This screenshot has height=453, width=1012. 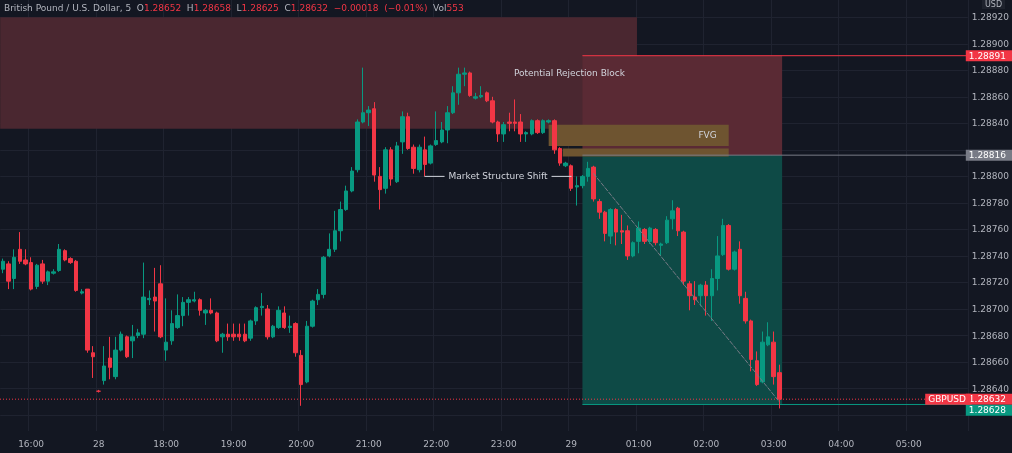 What do you see at coordinates (498, 176) in the screenshot?
I see `series-label: Market Structure Shift` at bounding box center [498, 176].